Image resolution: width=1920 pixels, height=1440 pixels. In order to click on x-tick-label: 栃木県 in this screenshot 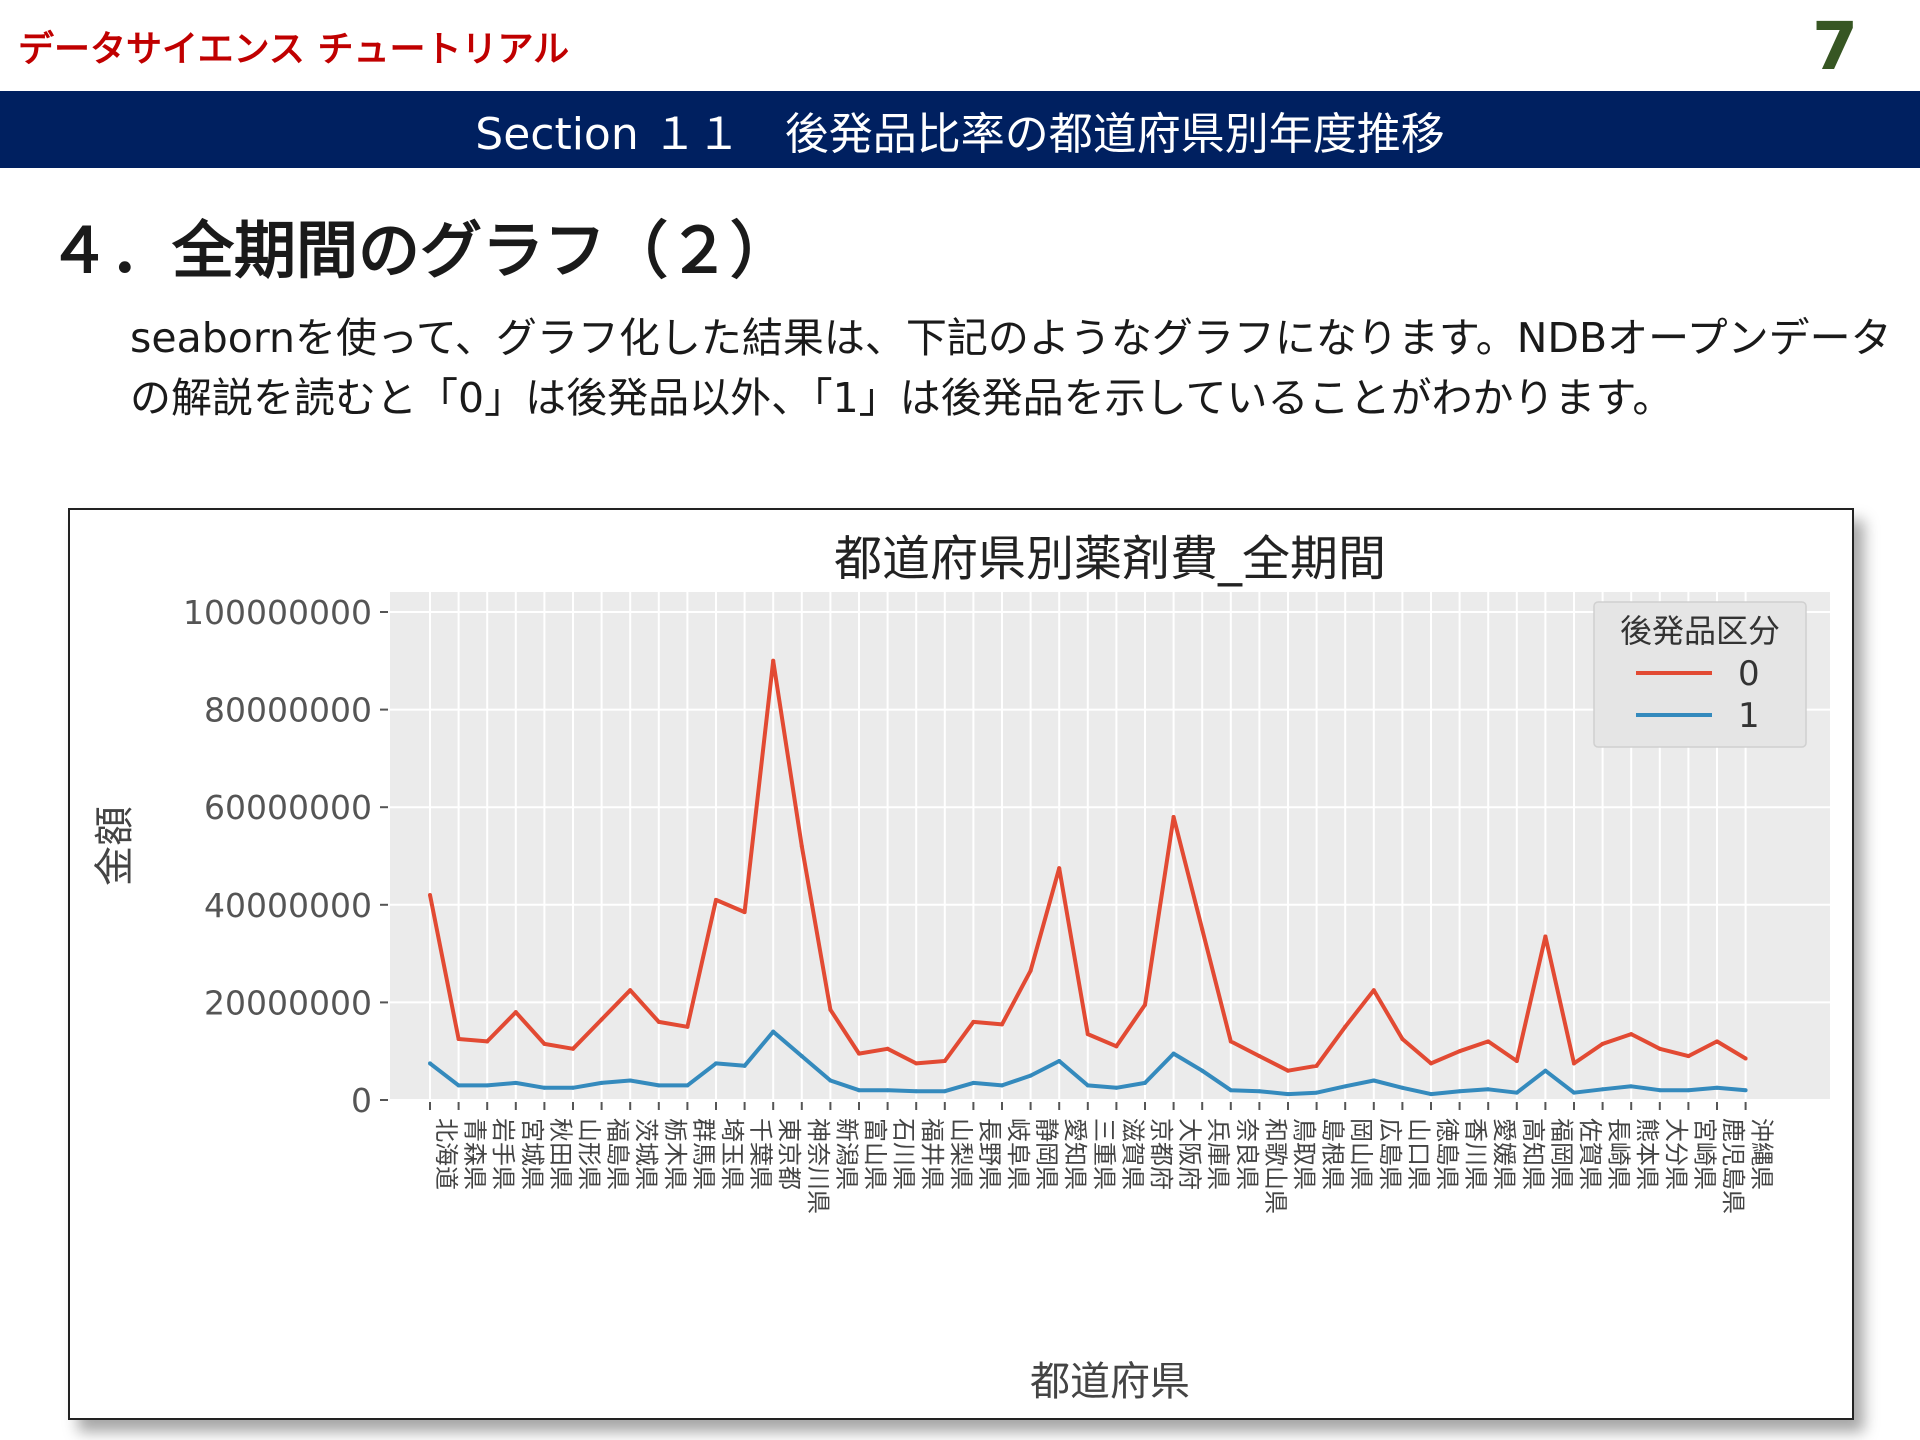, I will do `click(675, 1154)`.